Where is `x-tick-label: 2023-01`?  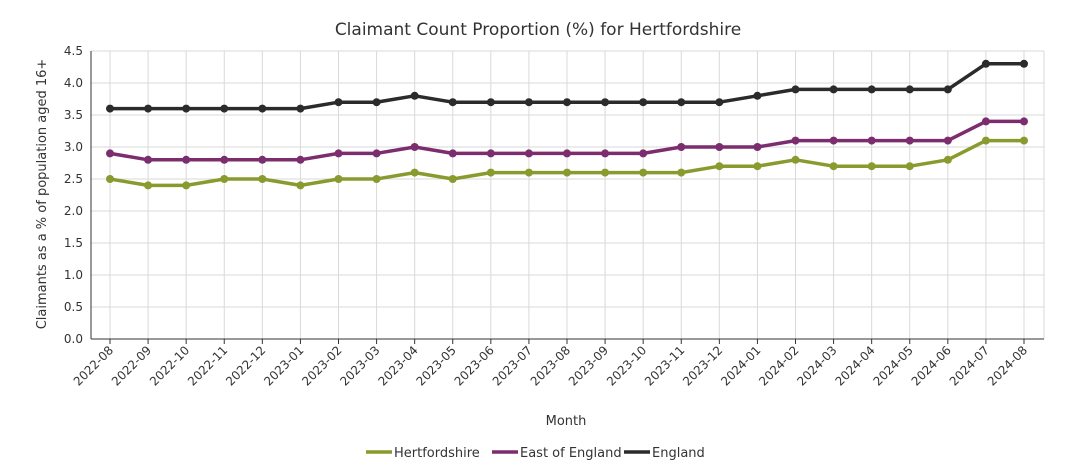 x-tick-label: 2023-01 is located at coordinates (283, 365).